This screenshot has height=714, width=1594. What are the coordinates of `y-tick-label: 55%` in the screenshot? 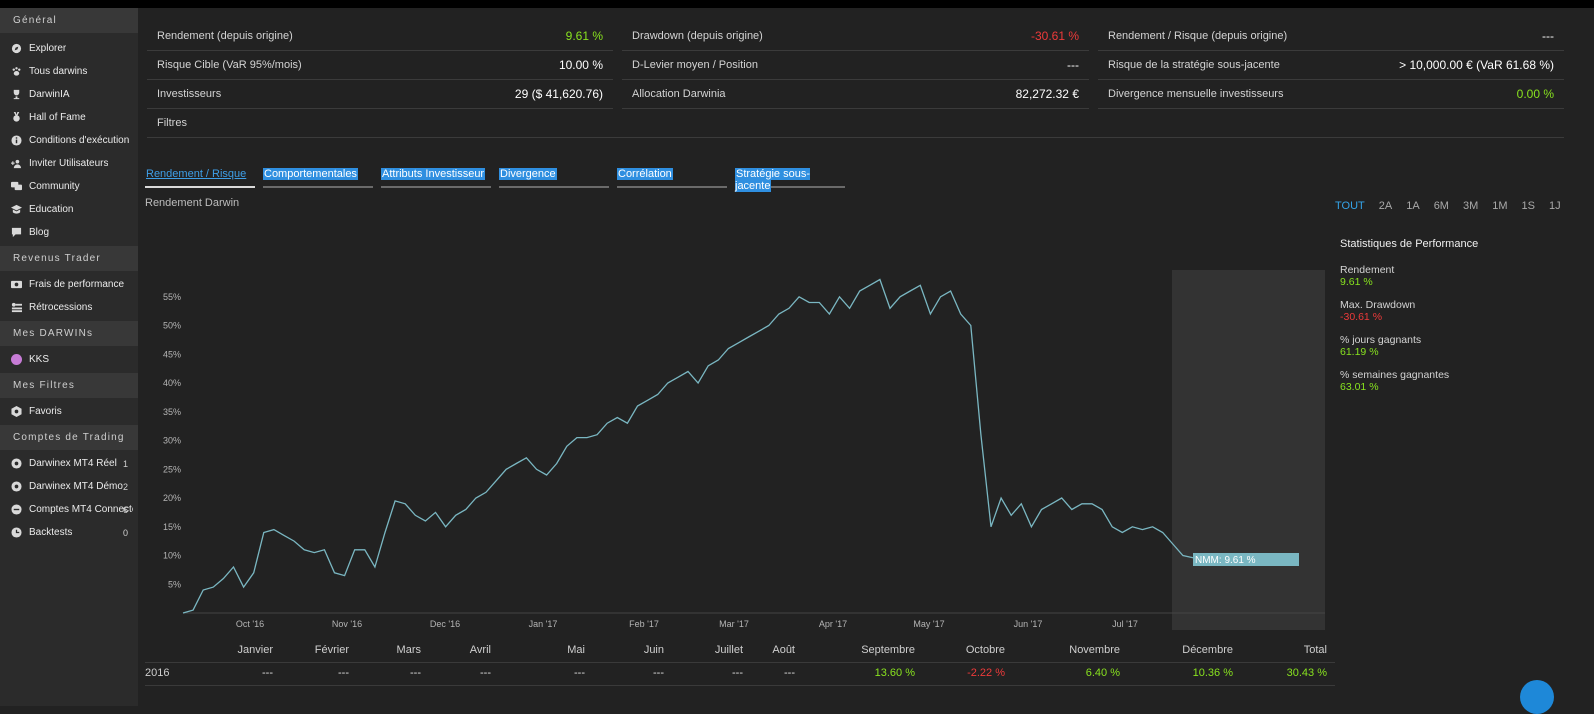 It's located at (172, 297).